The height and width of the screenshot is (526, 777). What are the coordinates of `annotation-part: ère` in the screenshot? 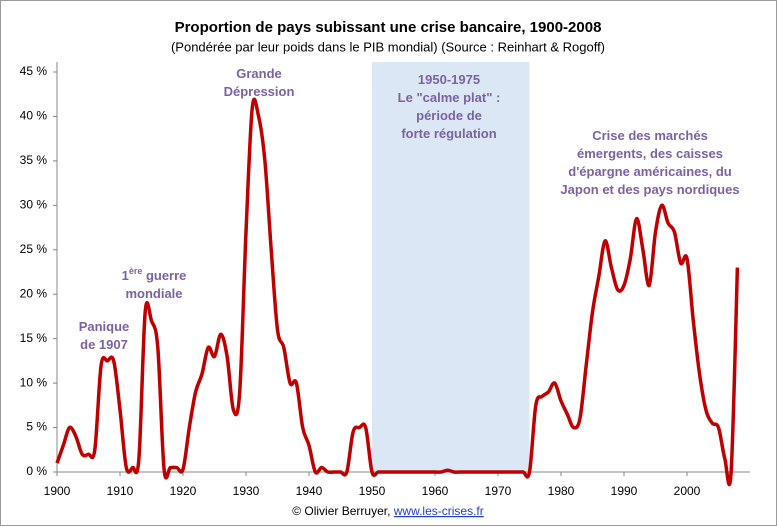 It's located at (136, 271).